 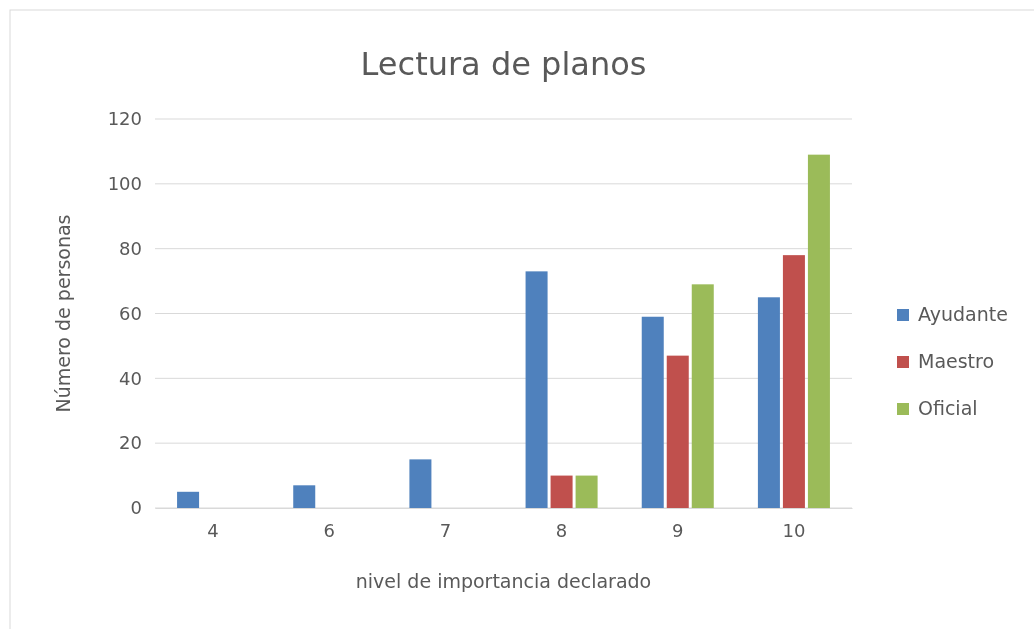 What do you see at coordinates (329, 530) in the screenshot?
I see `x-tick-label: 6` at bounding box center [329, 530].